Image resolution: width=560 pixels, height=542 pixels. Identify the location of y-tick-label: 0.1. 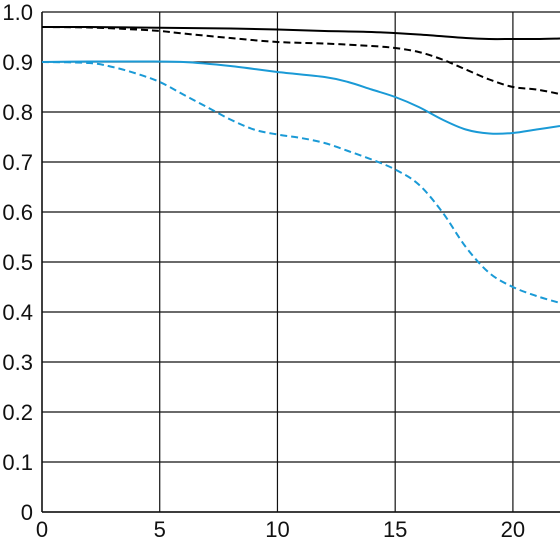
(17, 462).